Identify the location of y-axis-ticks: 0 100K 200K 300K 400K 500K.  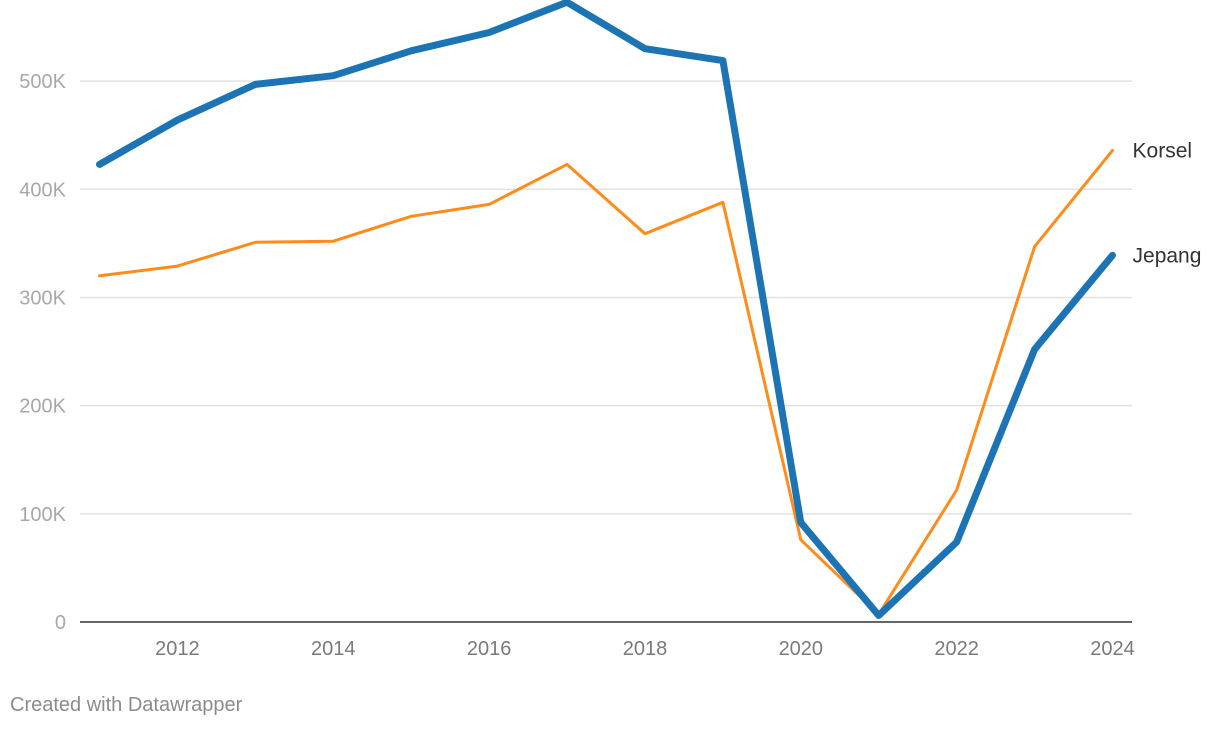
(42, 352).